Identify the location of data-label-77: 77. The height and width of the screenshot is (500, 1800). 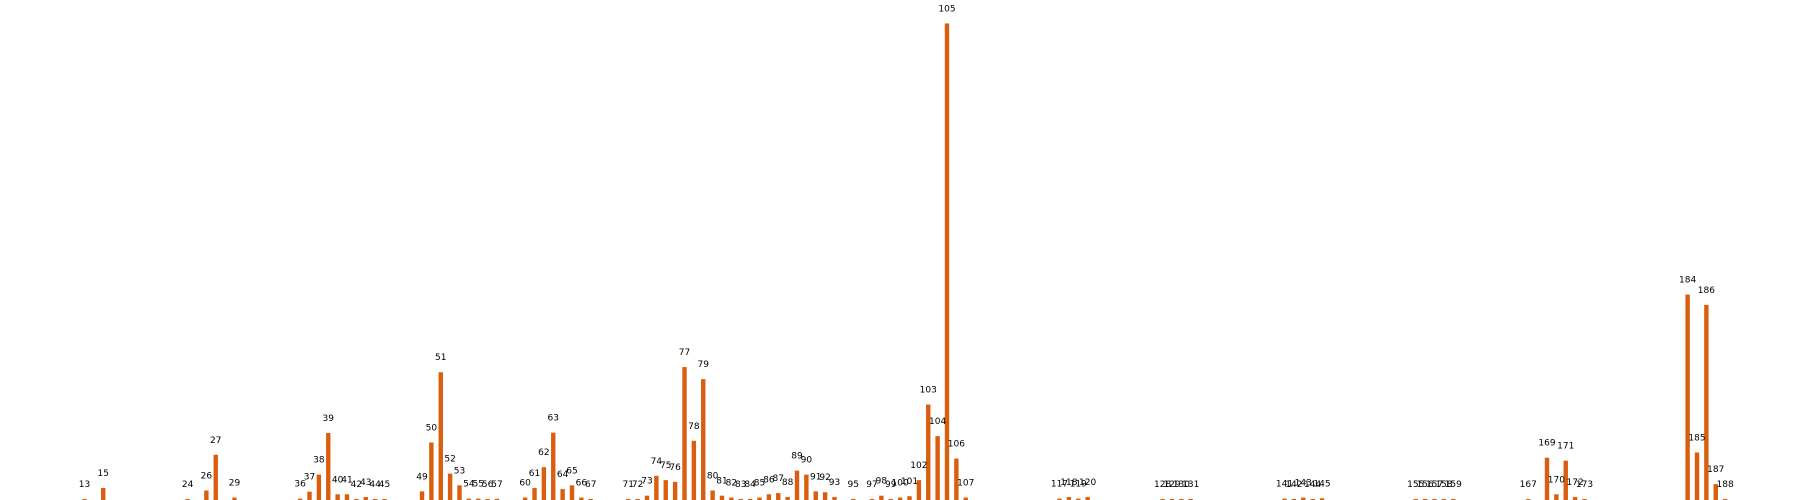
(684, 353).